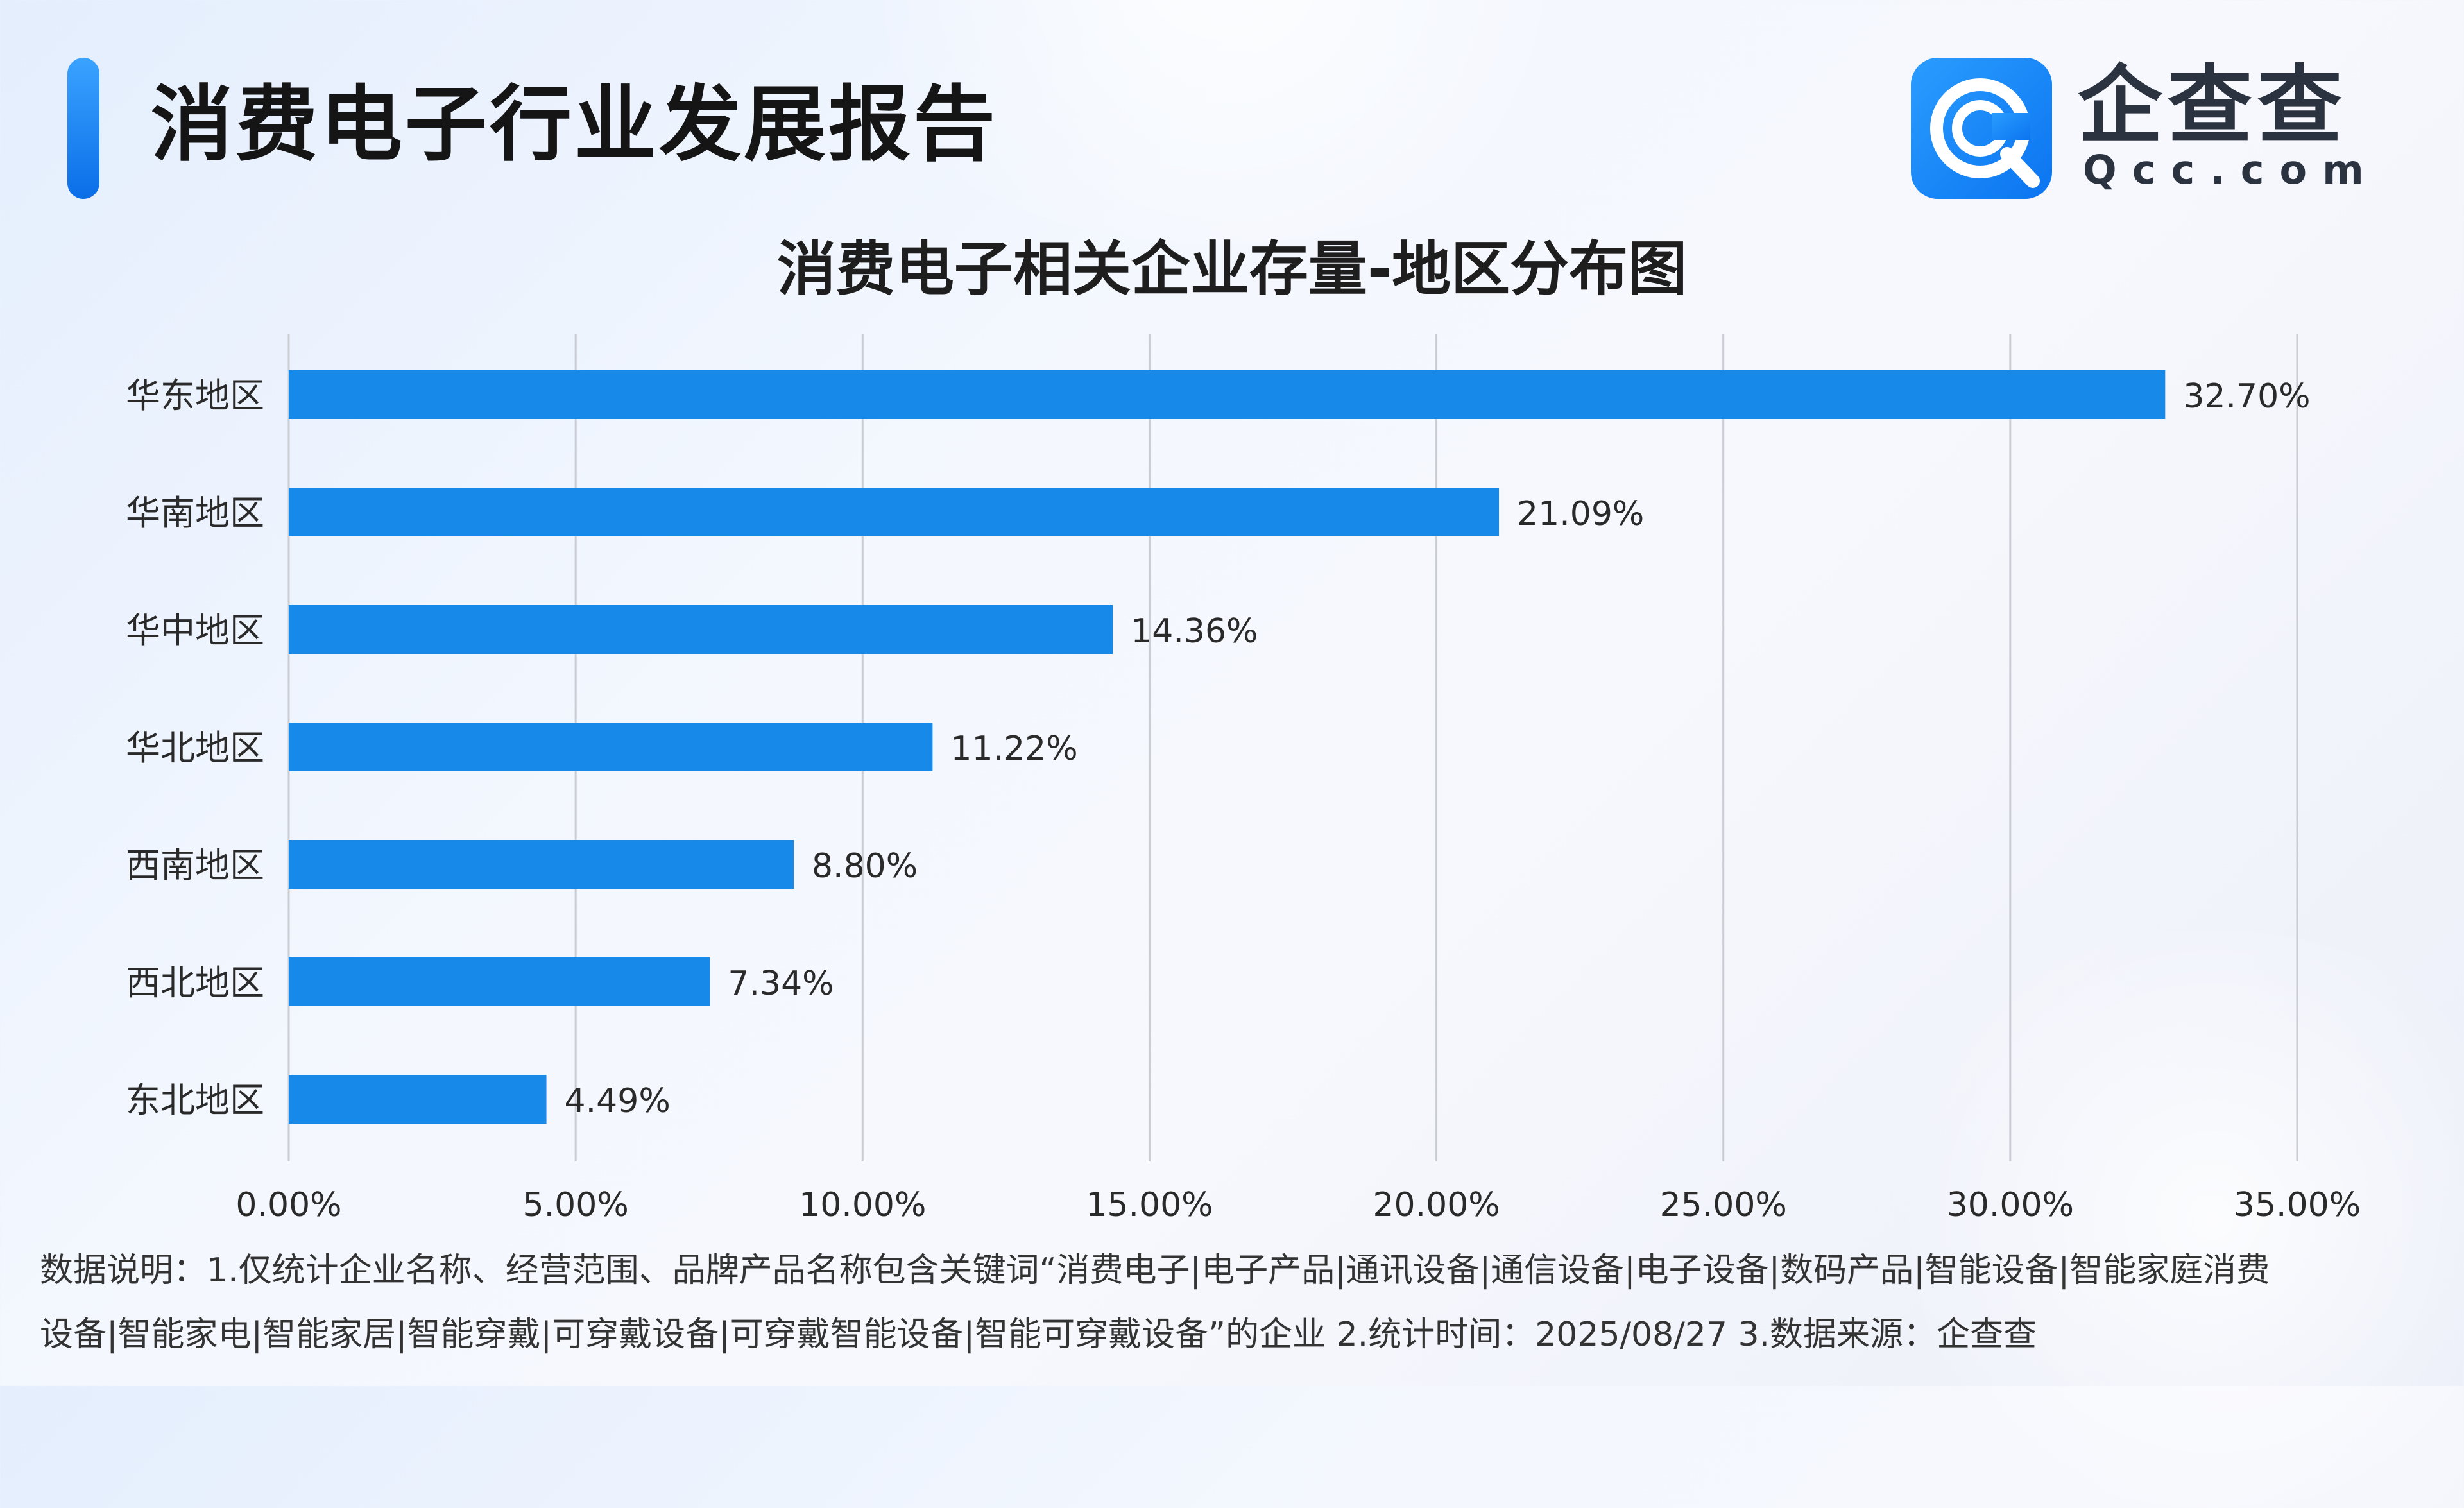 This screenshot has height=1508, width=2464. I want to click on header-accent-bar, so click(83, 128).